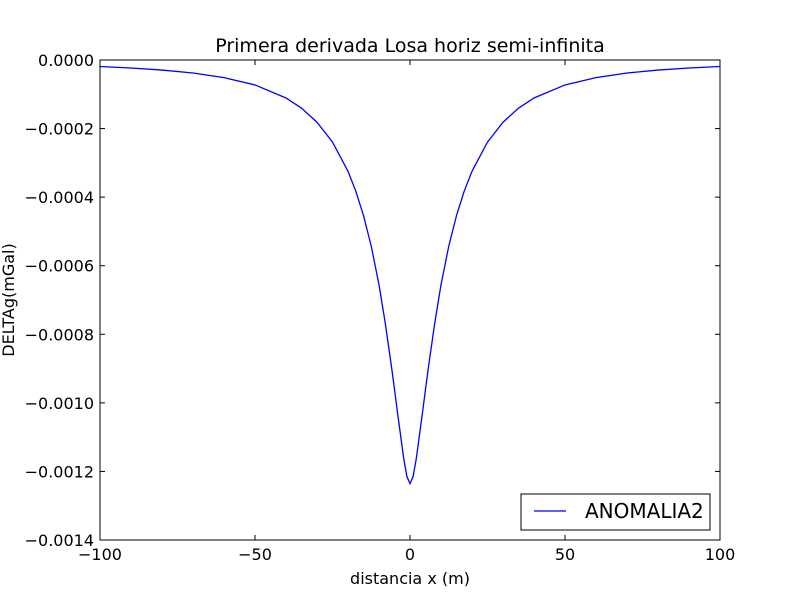 This screenshot has height=600, width=800. What do you see at coordinates (66, 60) in the screenshot?
I see `y-tick-label: 0.0000` at bounding box center [66, 60].